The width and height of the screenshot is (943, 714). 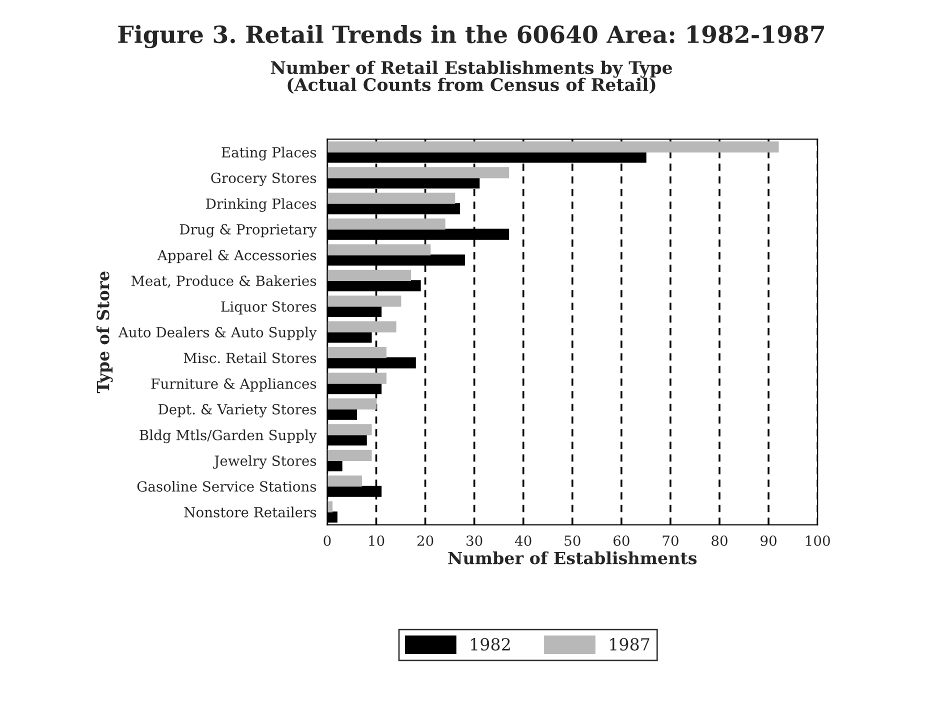 I want to click on y-tick-label: Nonstore Retailers, so click(x=250, y=512).